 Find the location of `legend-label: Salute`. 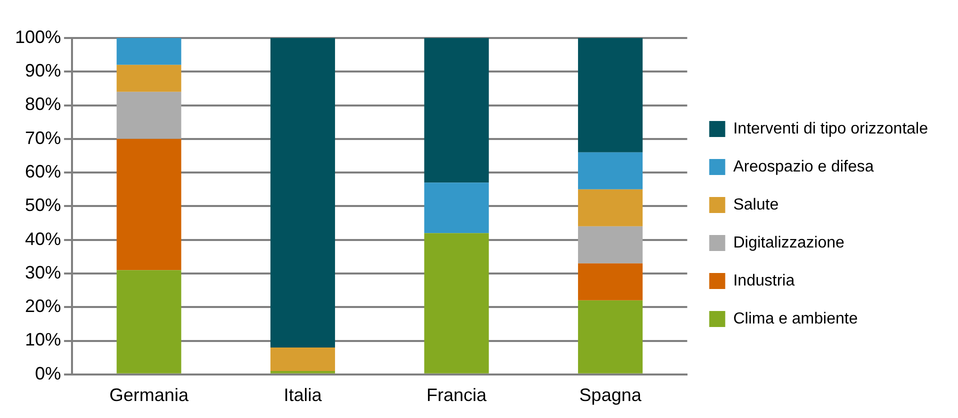

legend-label: Salute is located at coordinates (756, 205).